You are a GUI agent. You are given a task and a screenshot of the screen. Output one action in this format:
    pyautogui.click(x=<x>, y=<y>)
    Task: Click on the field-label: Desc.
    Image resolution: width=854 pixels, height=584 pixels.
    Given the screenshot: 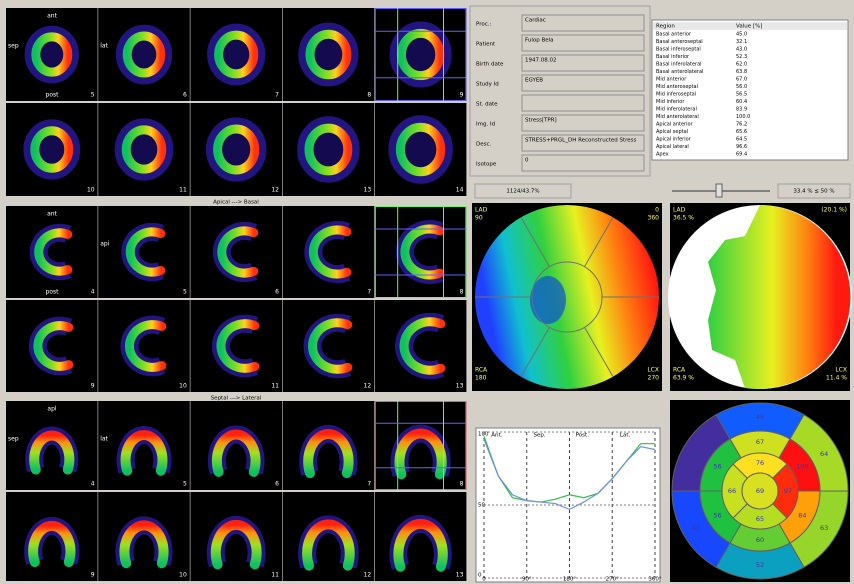 What is the action you would take?
    pyautogui.click(x=484, y=145)
    